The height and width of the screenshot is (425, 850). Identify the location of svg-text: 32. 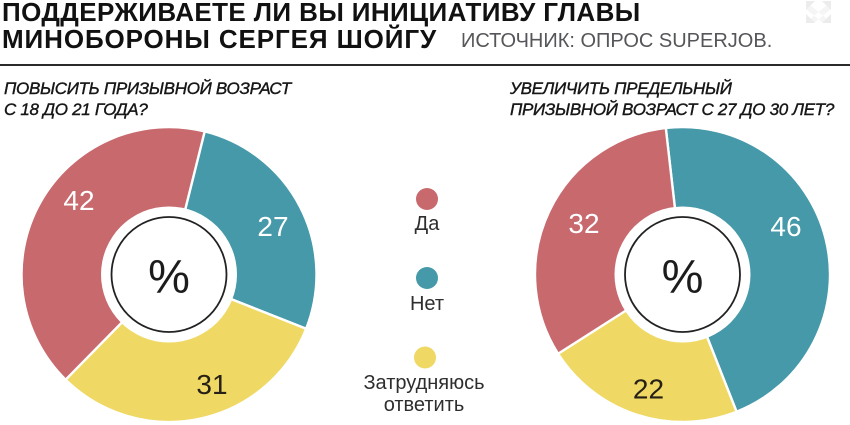
(583, 223).